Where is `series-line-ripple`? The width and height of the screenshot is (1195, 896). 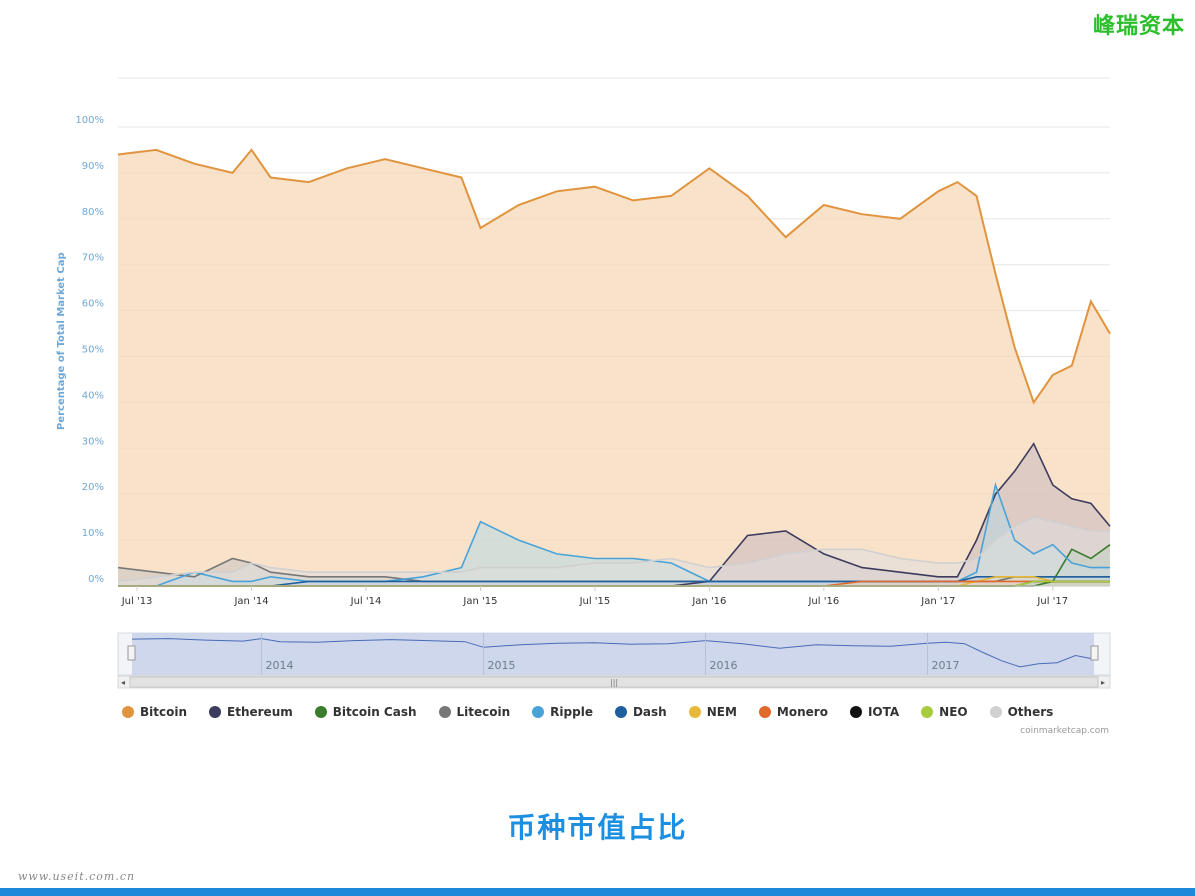 series-line-ripple is located at coordinates (614, 534).